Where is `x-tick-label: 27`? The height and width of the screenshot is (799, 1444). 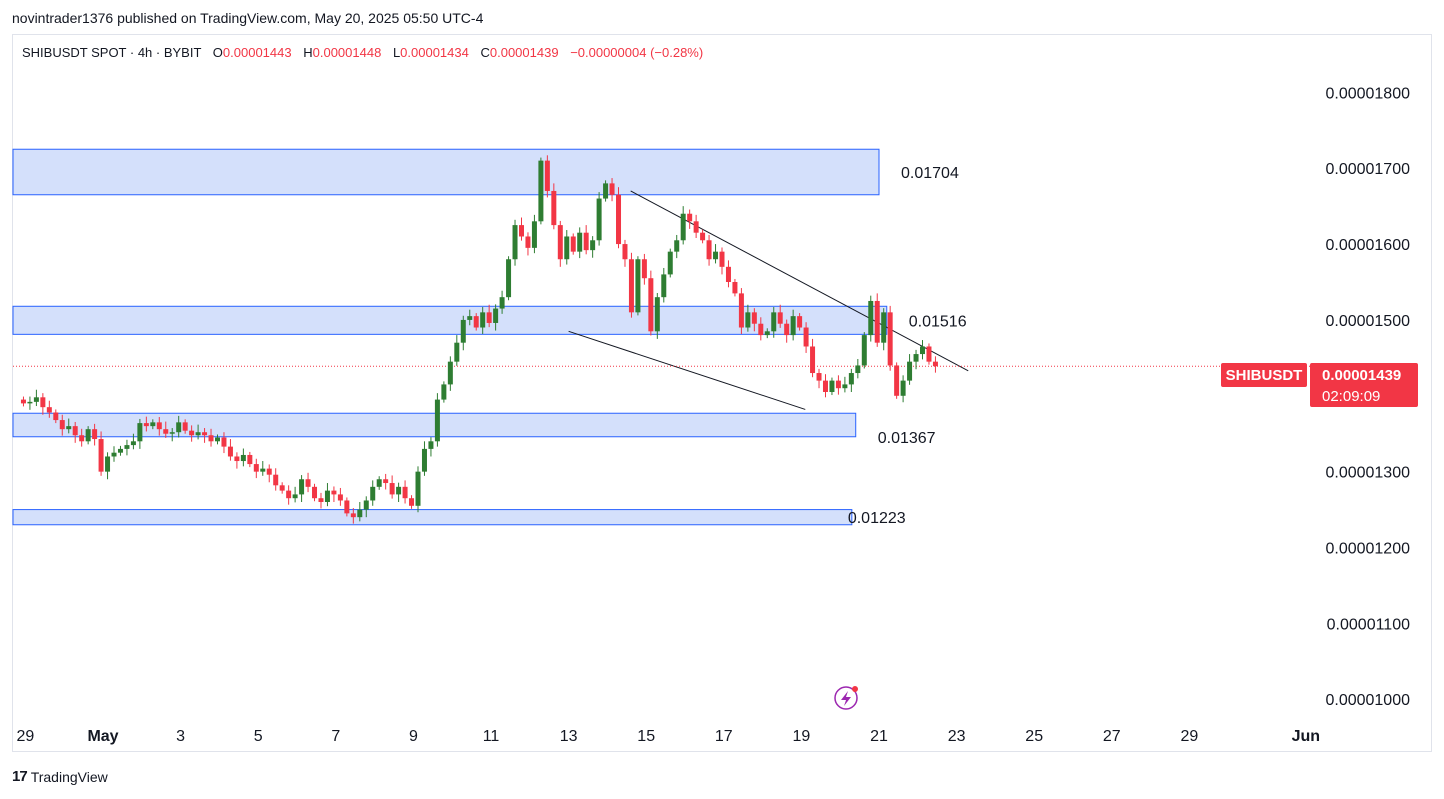
x-tick-label: 27 is located at coordinates (1112, 736).